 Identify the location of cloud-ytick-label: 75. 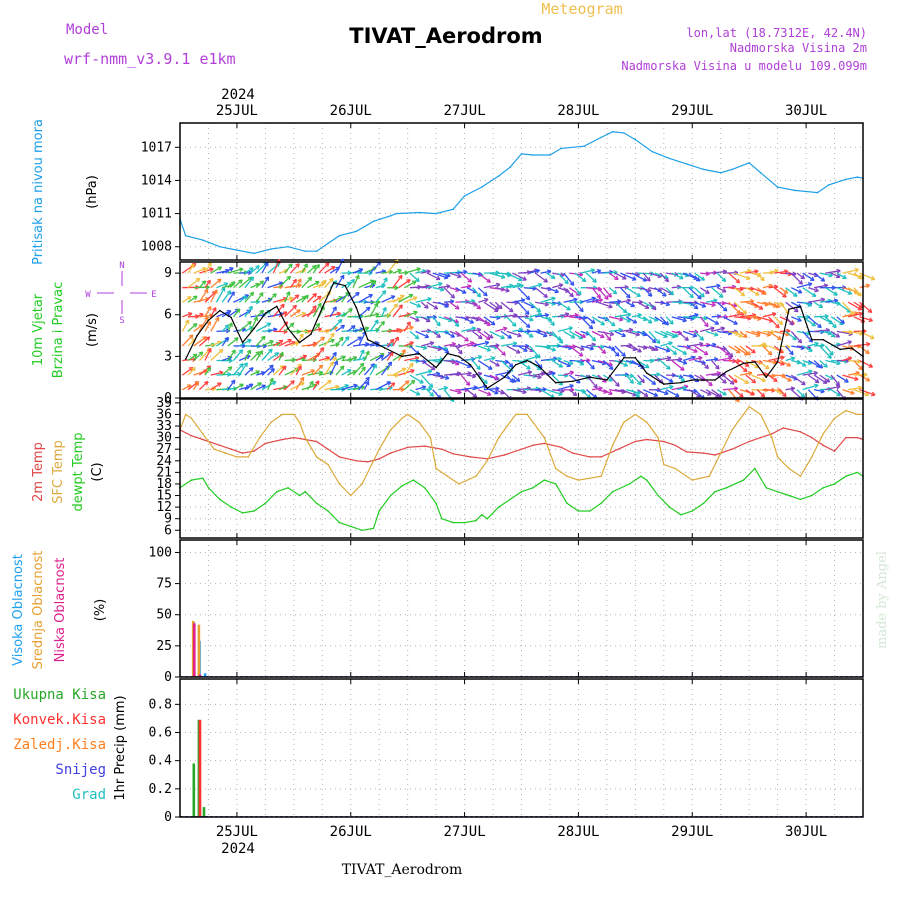
(164, 584).